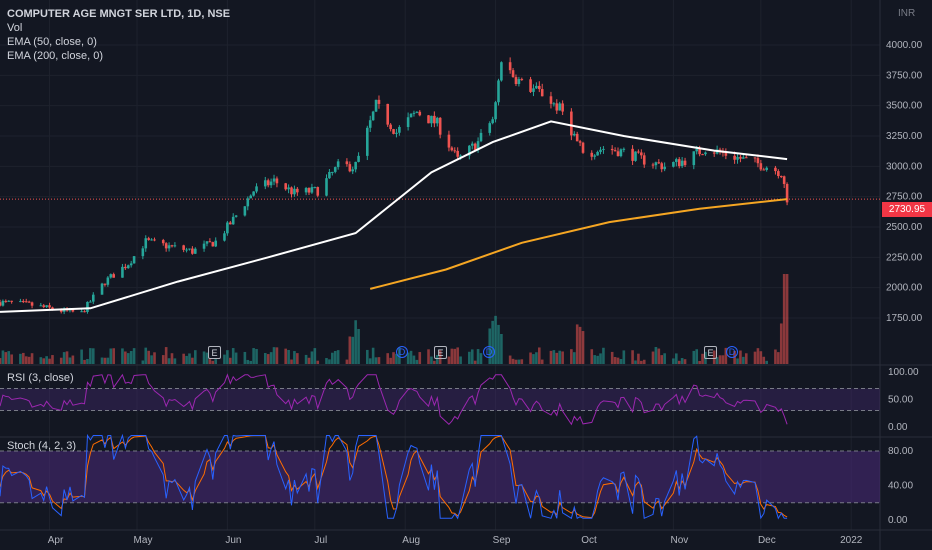 This screenshot has width=932, height=550. Describe the element at coordinates (42, 446) in the screenshot. I see `stoch-legend: Stoch (4, 2, 3)` at that location.